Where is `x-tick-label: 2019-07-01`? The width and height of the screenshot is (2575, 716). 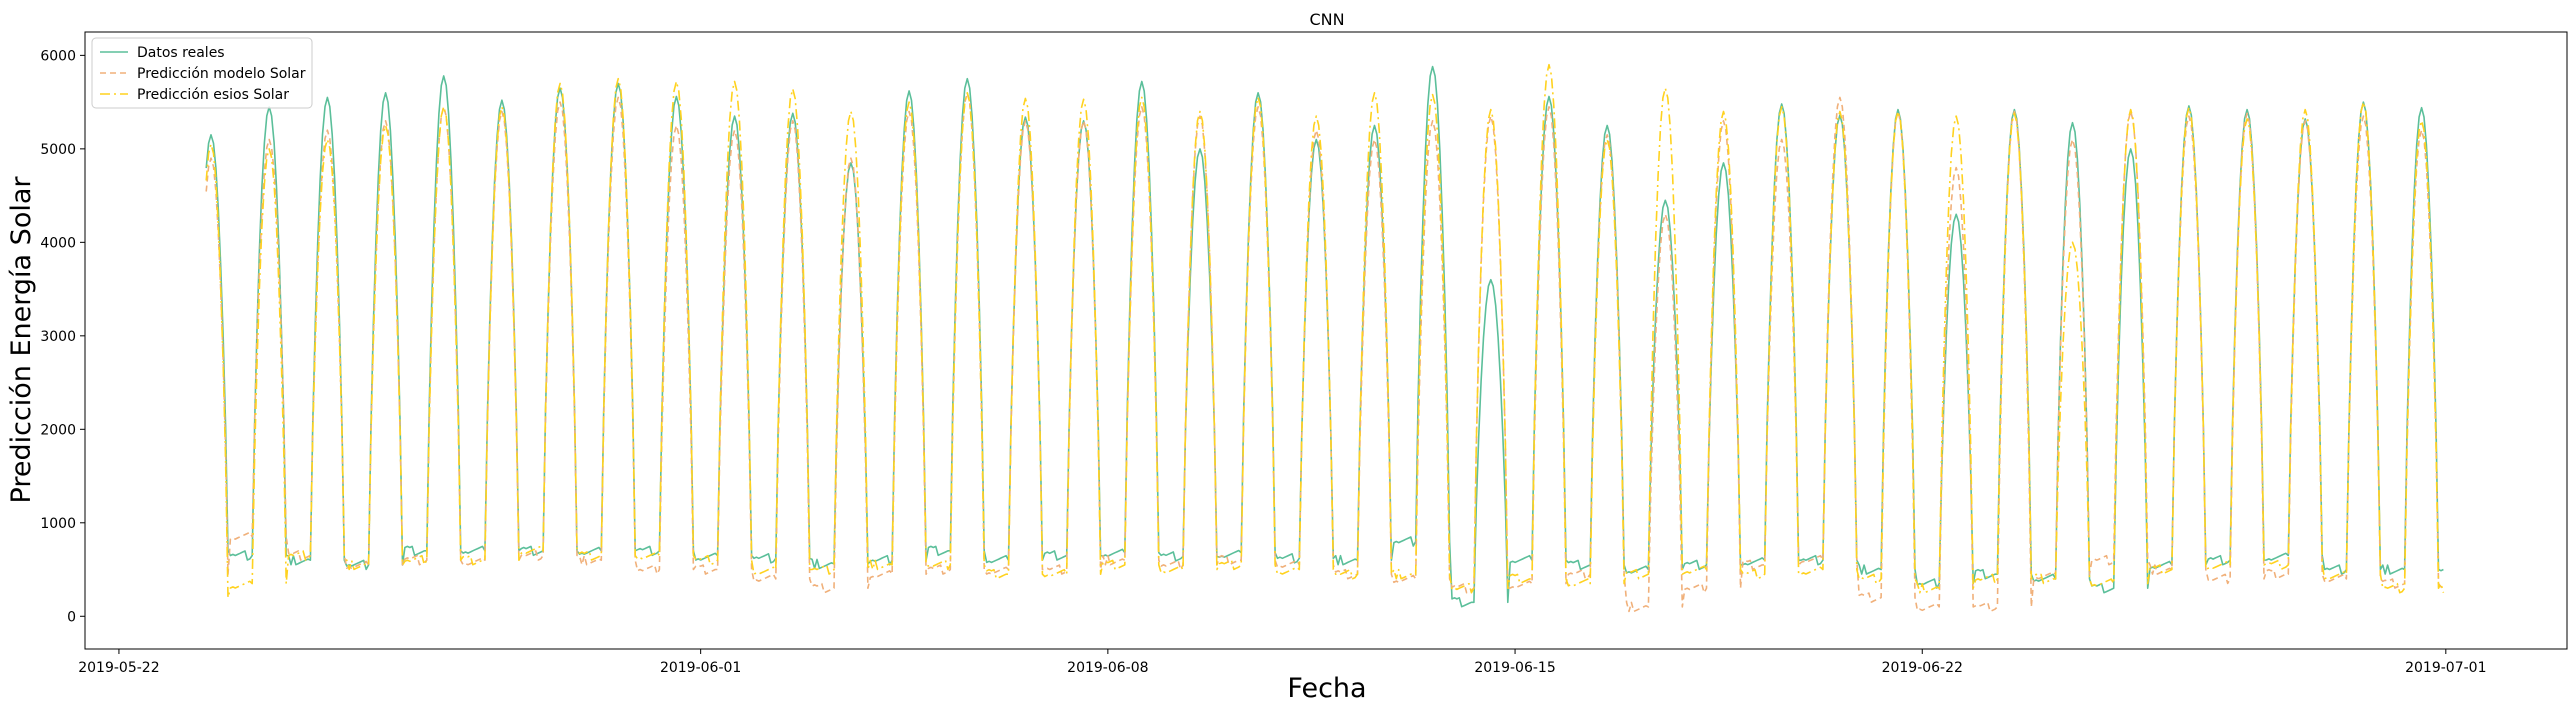 x-tick-label: 2019-07-01 is located at coordinates (2445, 668).